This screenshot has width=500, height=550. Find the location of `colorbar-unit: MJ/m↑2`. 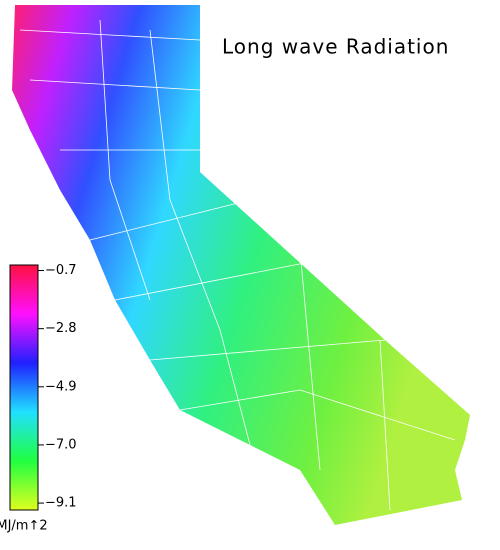

colorbar-unit: MJ/m↑2 is located at coordinates (24, 526).